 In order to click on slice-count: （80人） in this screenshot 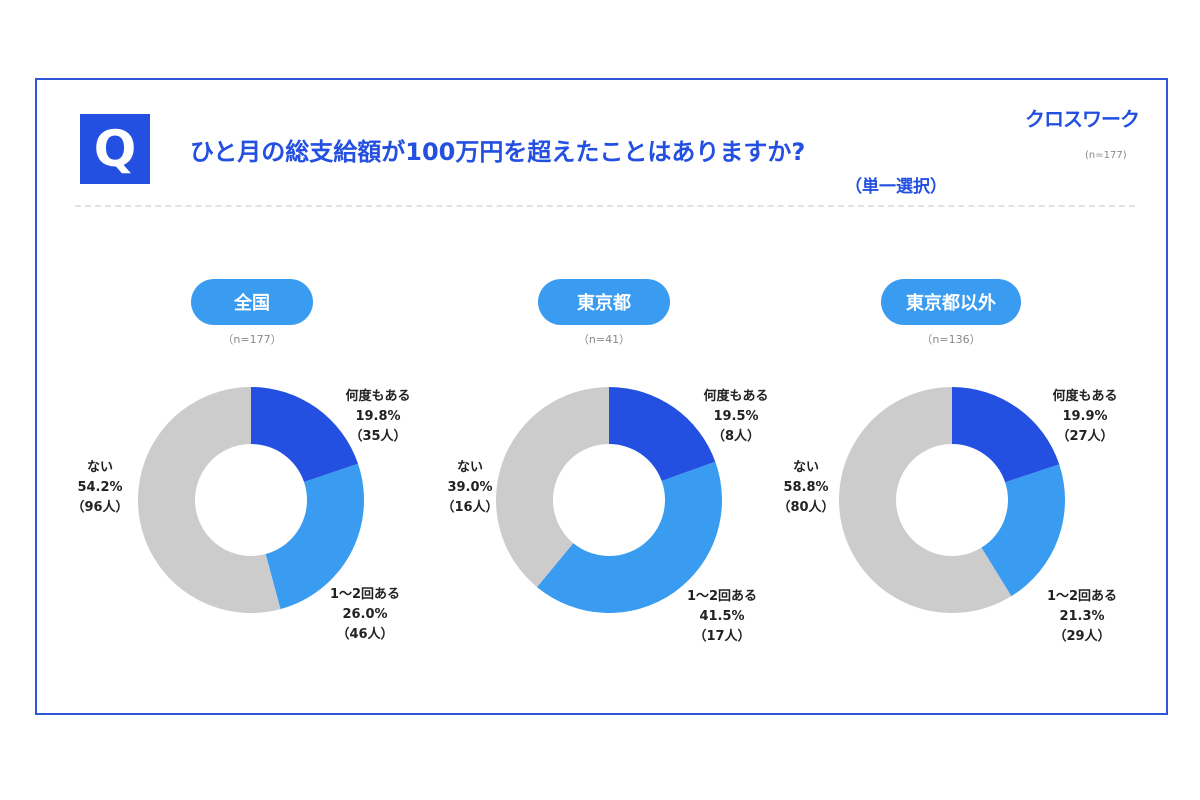, I will do `click(806, 507)`.